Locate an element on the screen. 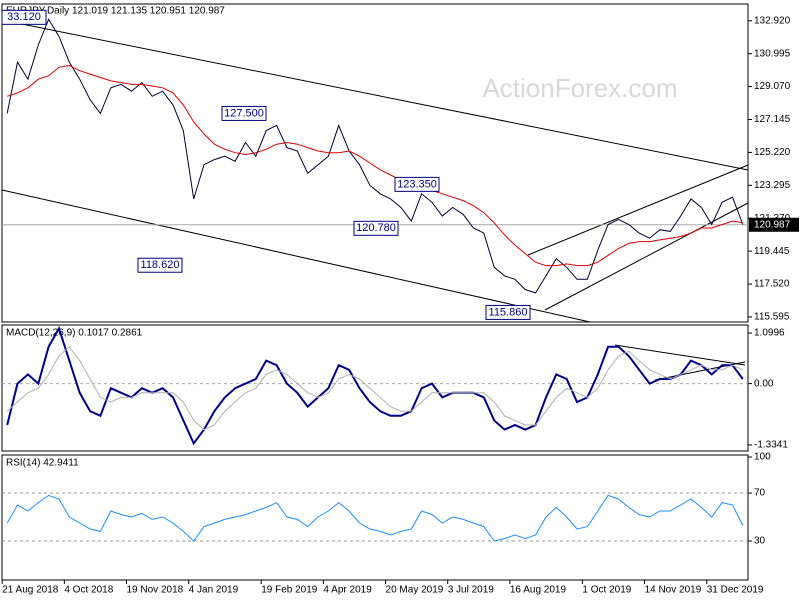 Image resolution: width=800 pixels, height=600 pixels. x-tick-label: 4 Apr 2019 is located at coordinates (347, 590).